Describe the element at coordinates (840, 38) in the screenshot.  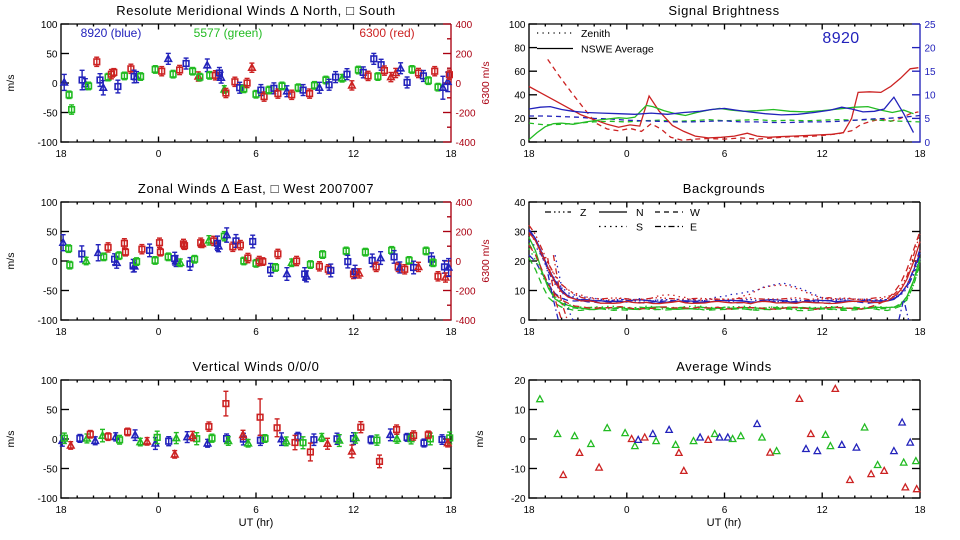
I see `svg-text: 8920` at that location.